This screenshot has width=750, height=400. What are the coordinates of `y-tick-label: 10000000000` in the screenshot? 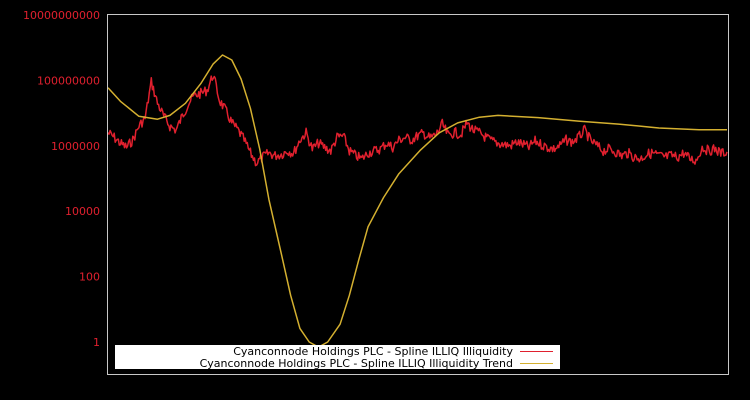 It's located at (61, 15).